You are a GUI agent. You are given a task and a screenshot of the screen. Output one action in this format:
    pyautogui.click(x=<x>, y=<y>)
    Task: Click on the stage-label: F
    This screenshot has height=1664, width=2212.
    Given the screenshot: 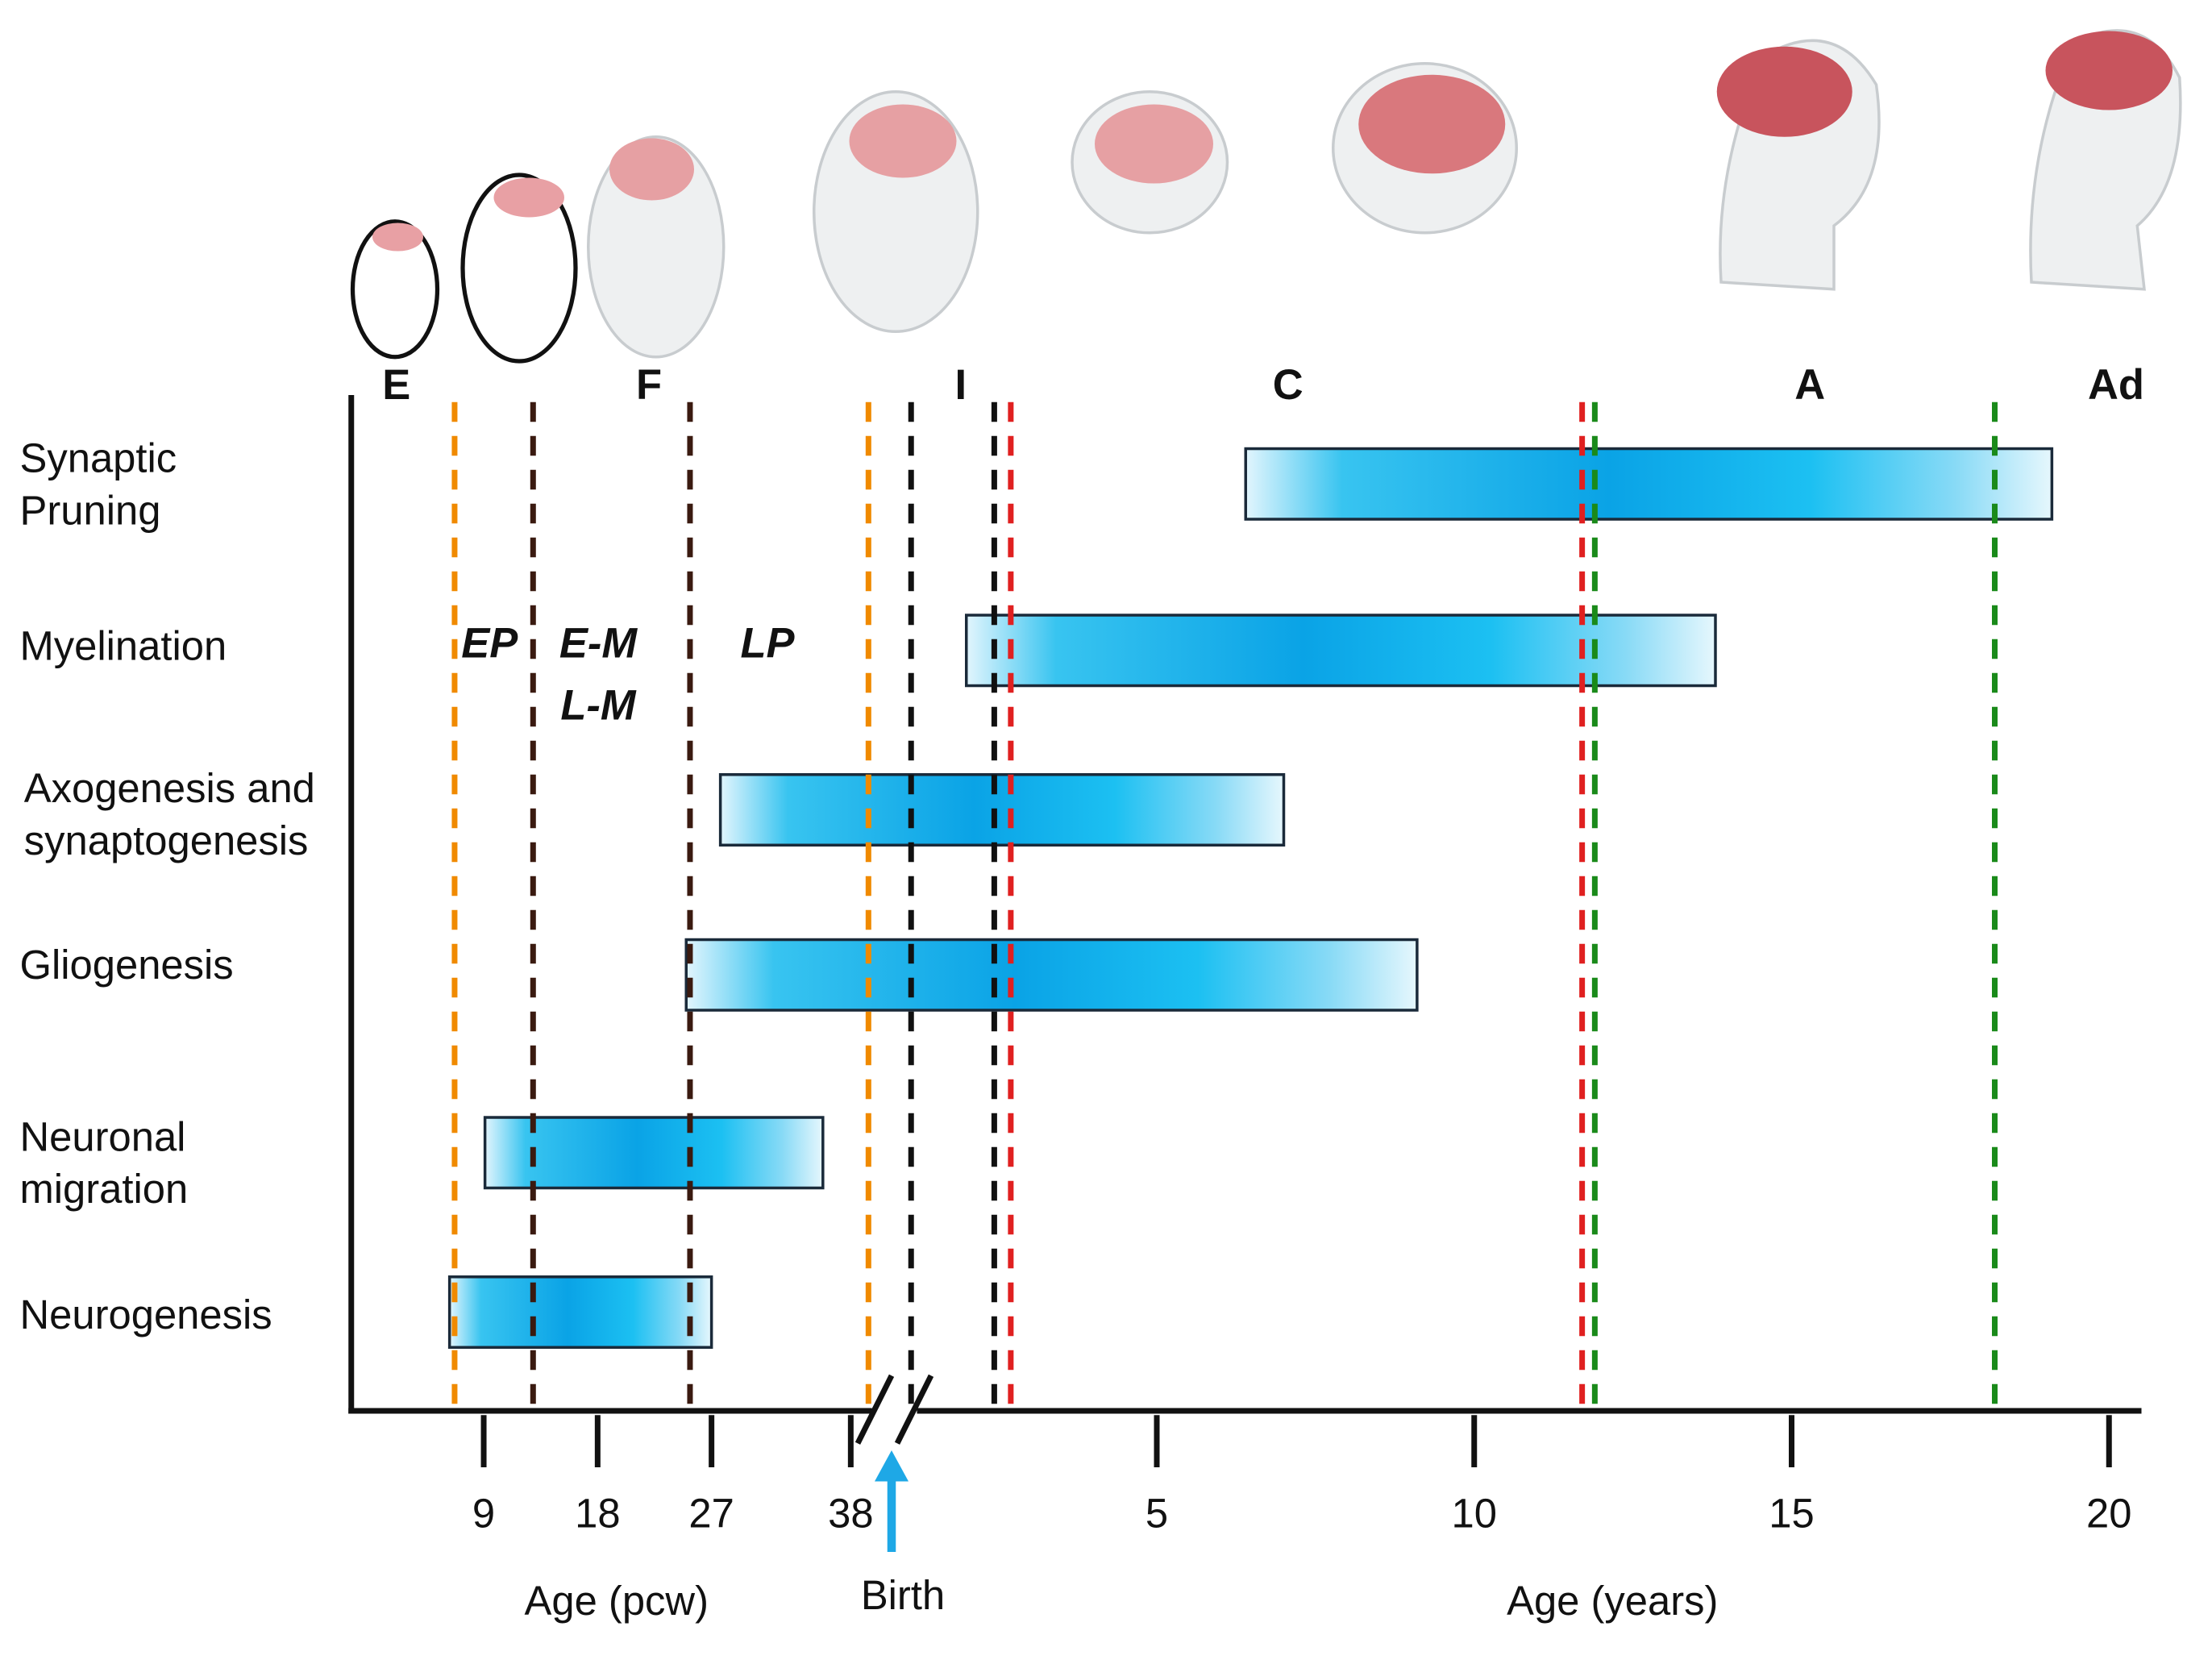 What is the action you would take?
    pyautogui.click(x=649, y=385)
    